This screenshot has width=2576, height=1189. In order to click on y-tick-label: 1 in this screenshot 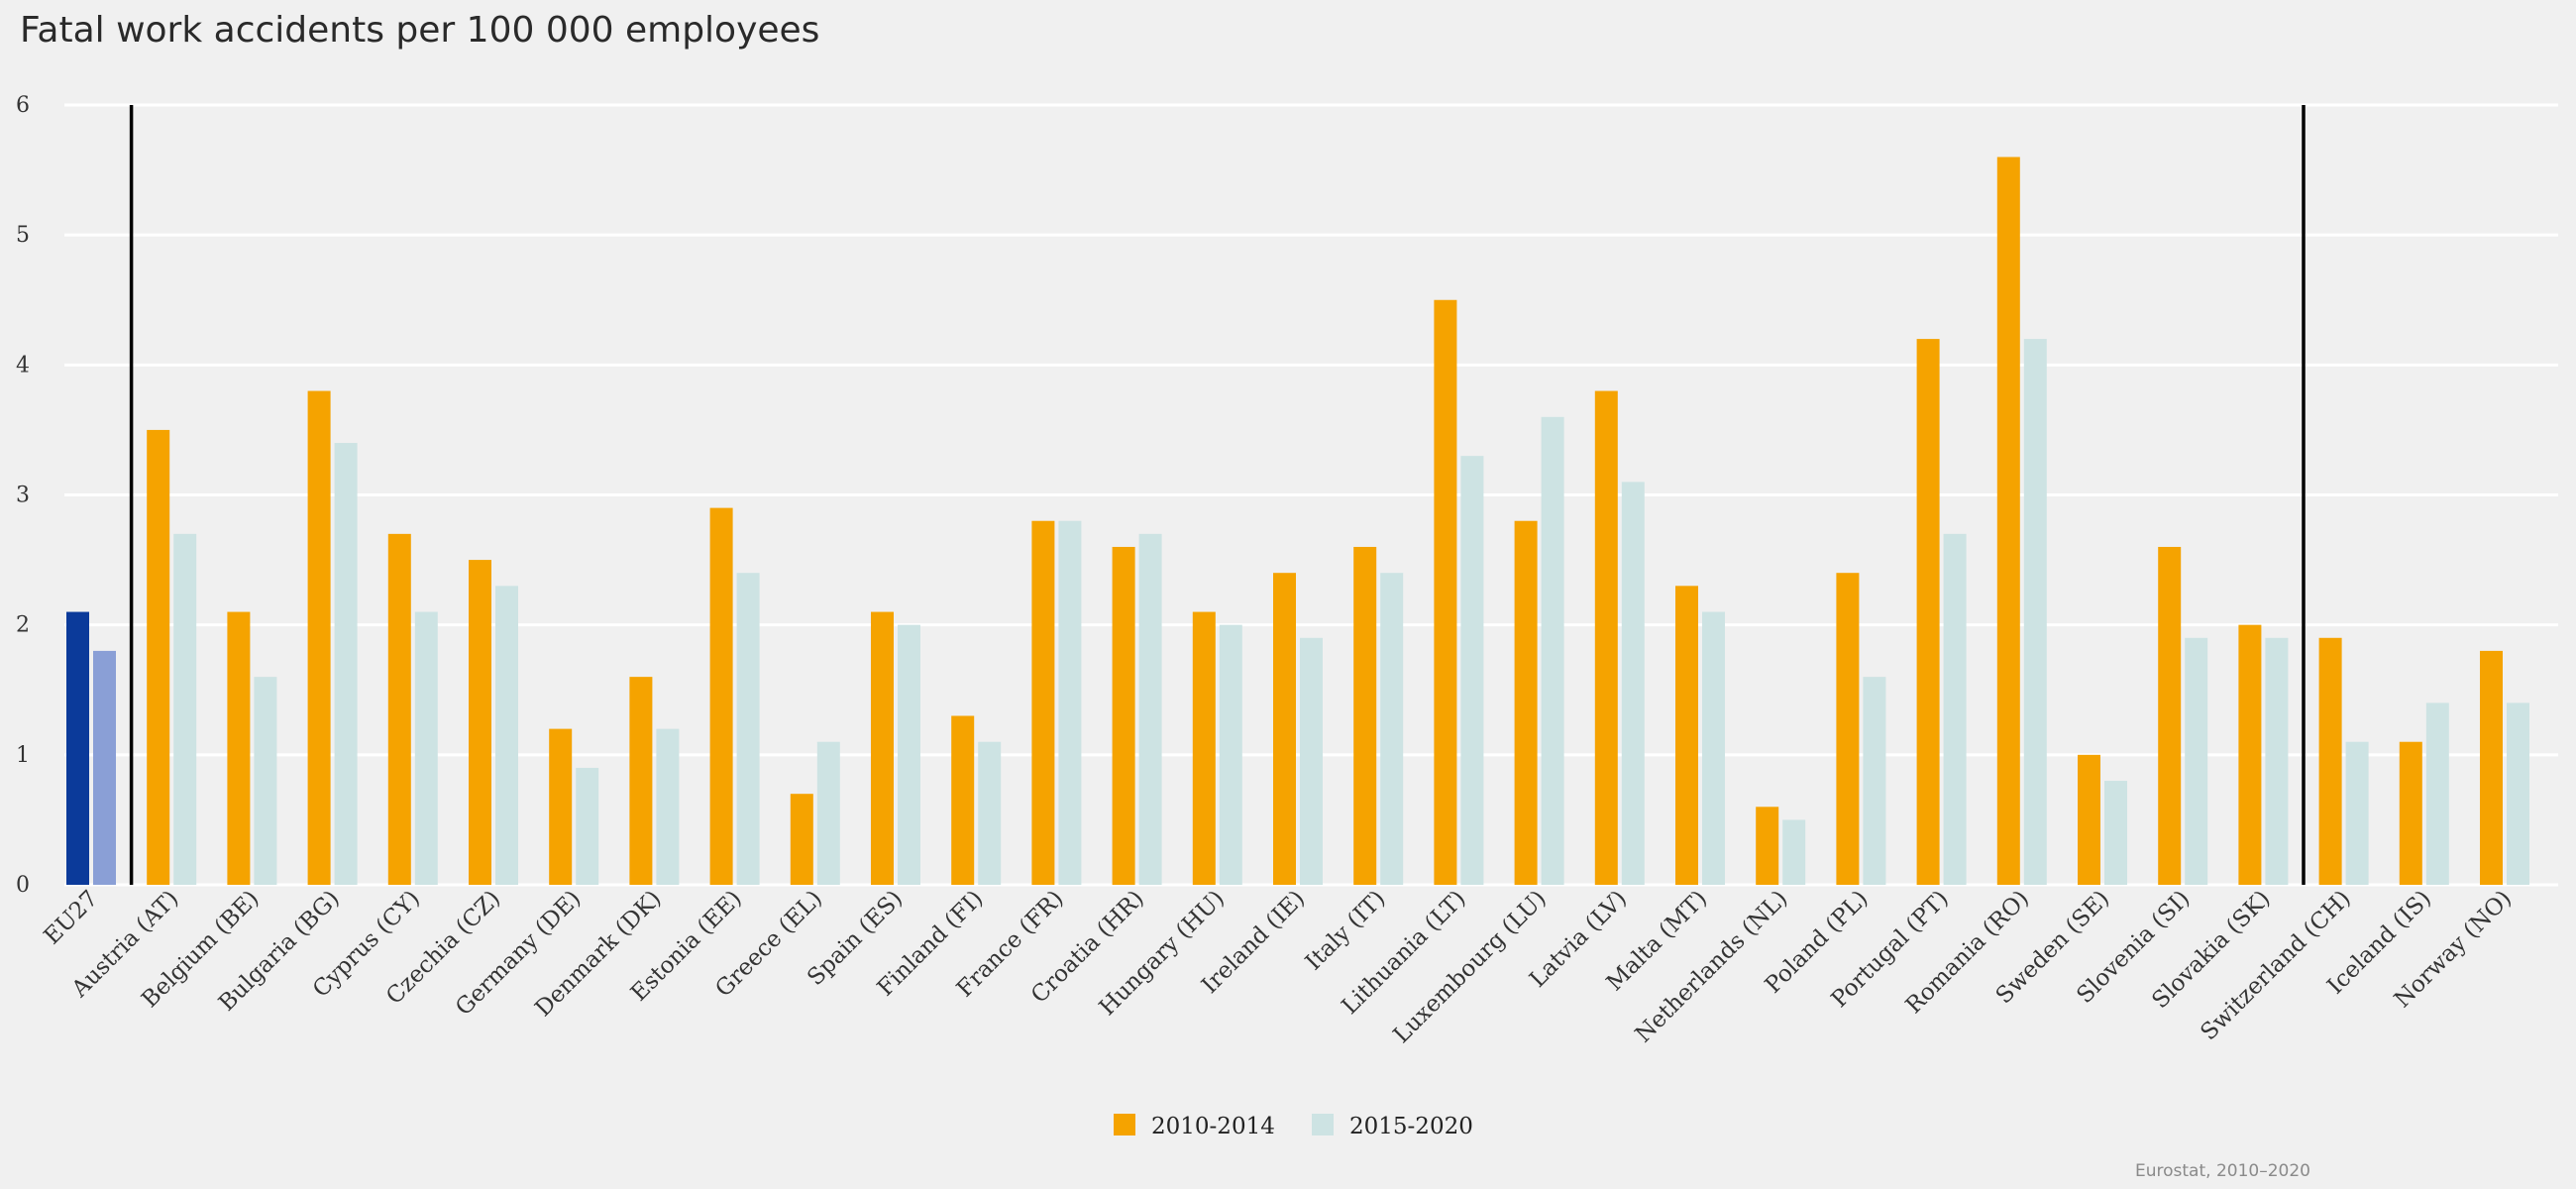, I will do `click(23, 756)`.